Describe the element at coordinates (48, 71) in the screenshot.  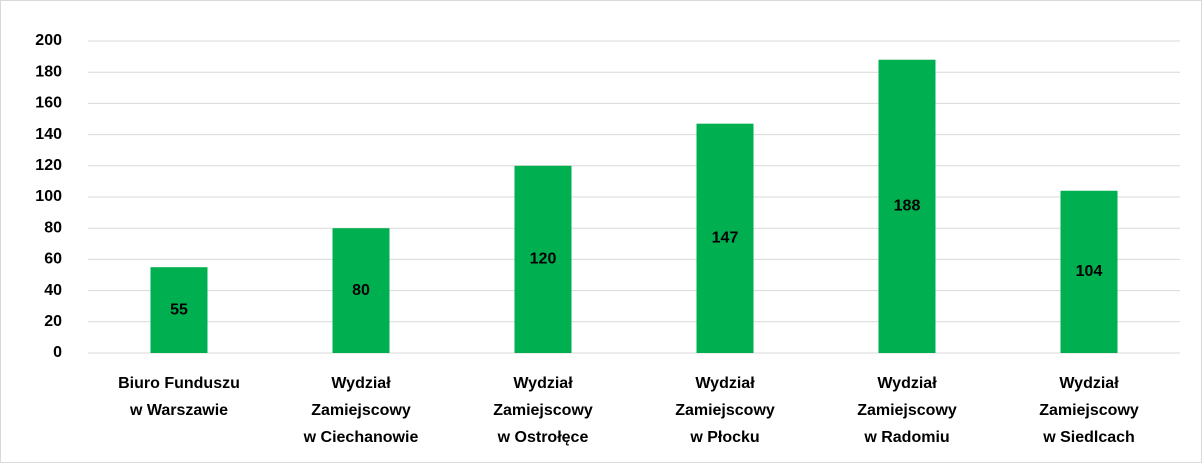
I see `y-tick-label: 180` at that location.